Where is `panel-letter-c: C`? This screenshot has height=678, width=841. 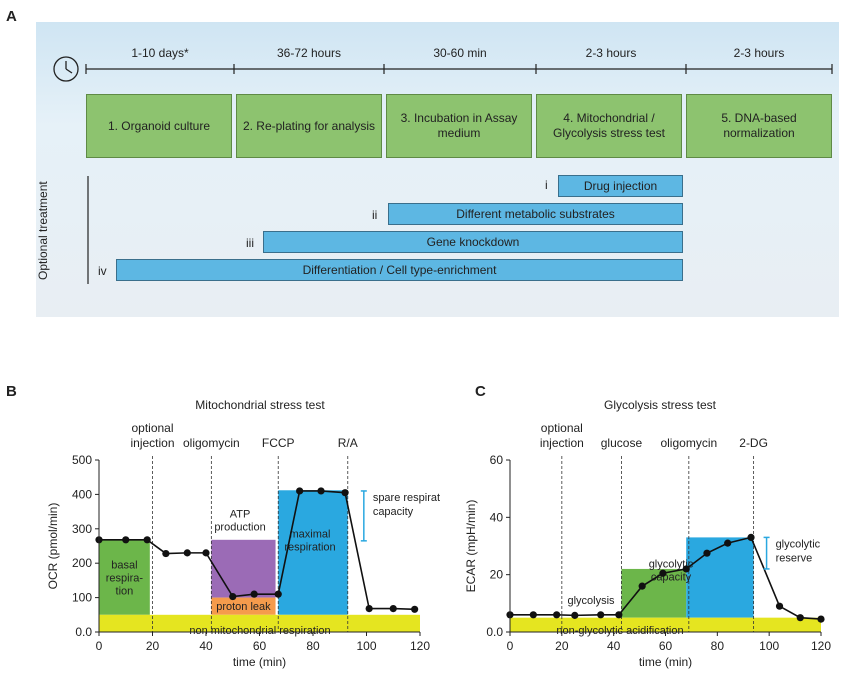 panel-letter-c: C is located at coordinates (480, 391).